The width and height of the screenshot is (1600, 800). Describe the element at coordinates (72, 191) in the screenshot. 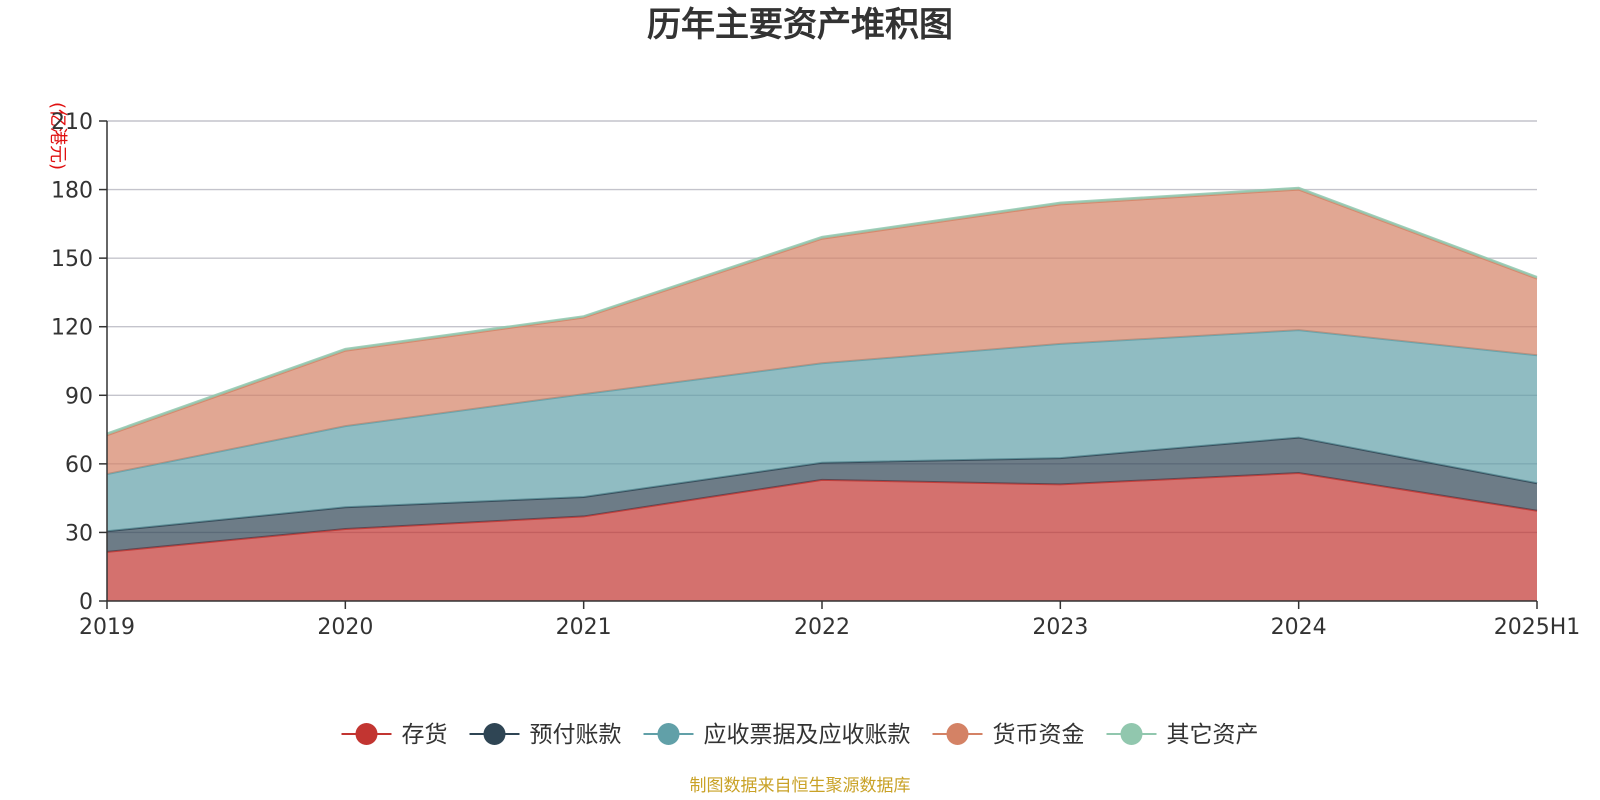

I see `y-tick-label-6: 180` at that location.